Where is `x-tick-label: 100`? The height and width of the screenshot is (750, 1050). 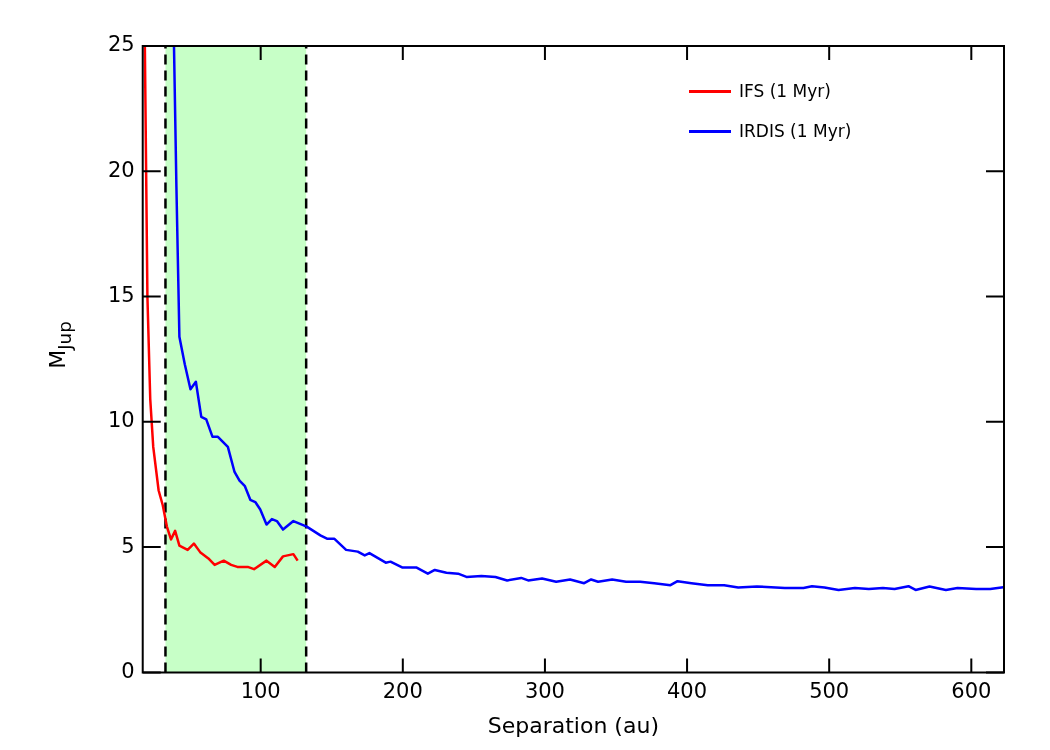 x-tick-label: 100 is located at coordinates (260, 691).